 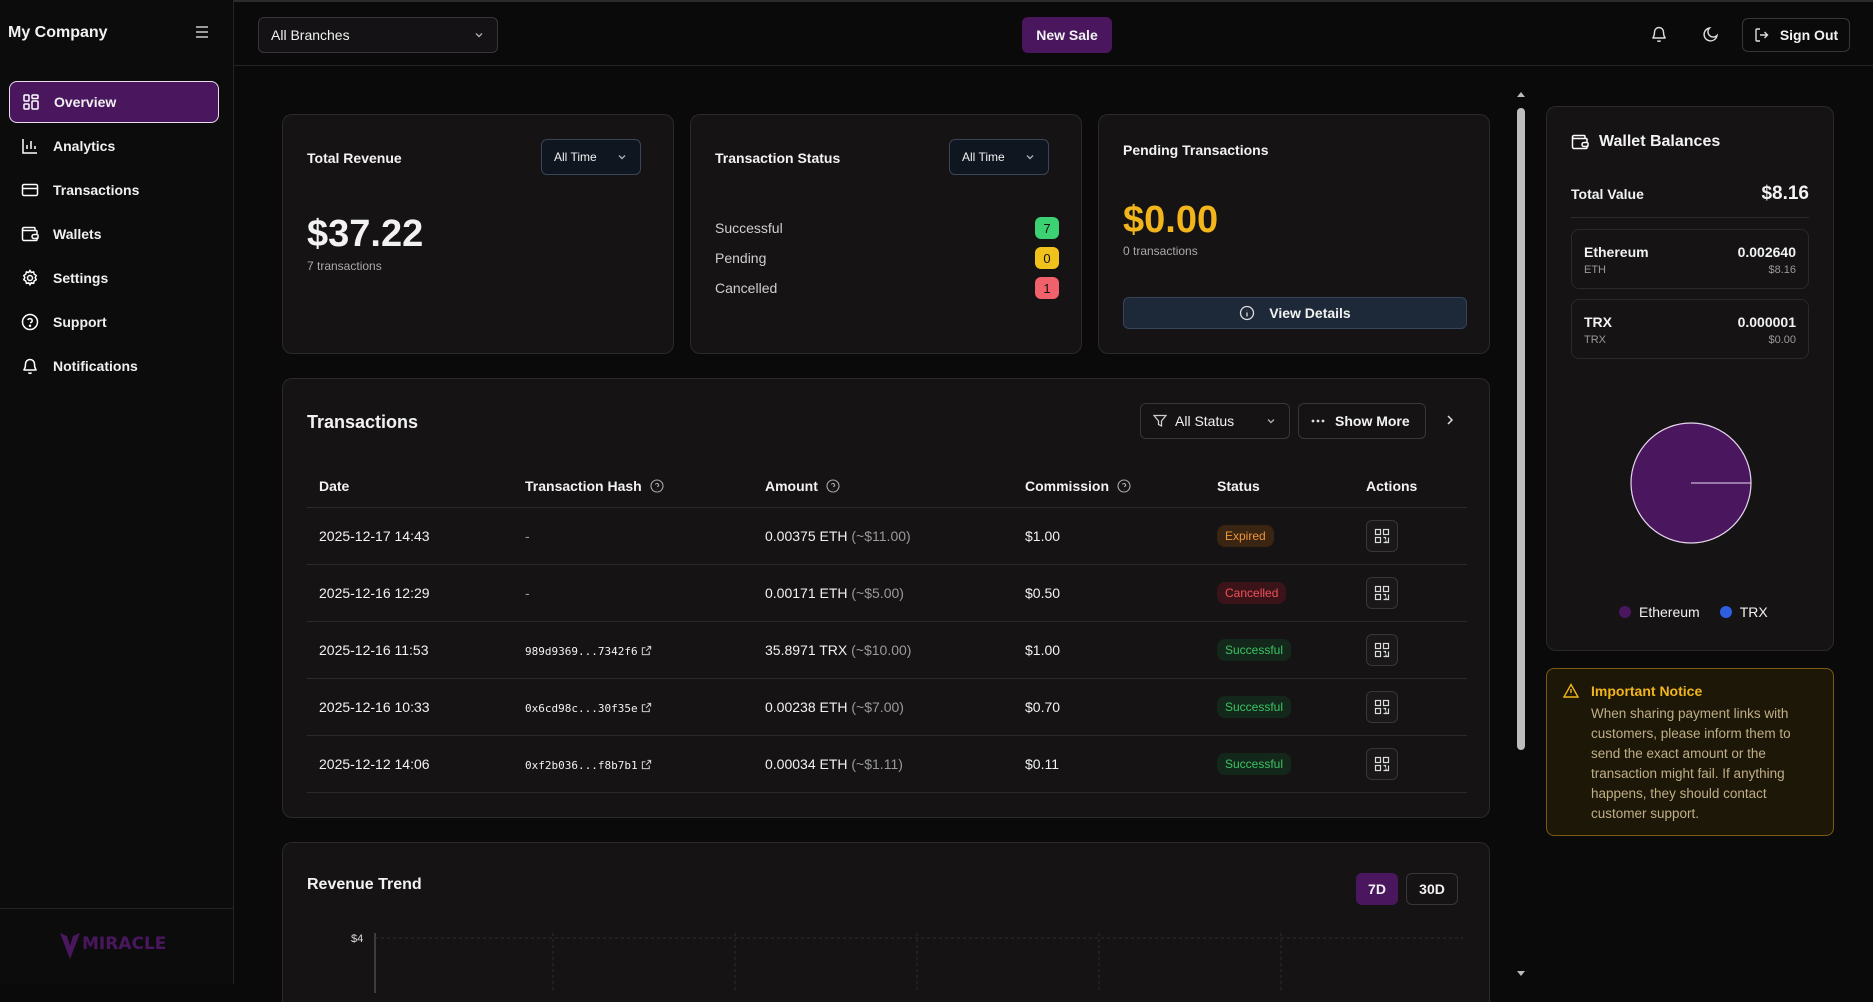 I want to click on total-value: $8.16, so click(x=1785, y=193).